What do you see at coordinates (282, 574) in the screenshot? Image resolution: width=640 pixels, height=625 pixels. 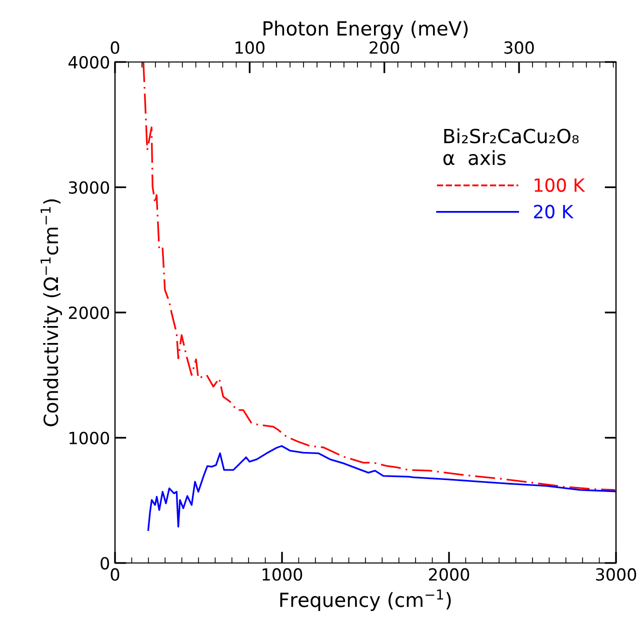 I see `x-tick-label: 1000` at bounding box center [282, 574].